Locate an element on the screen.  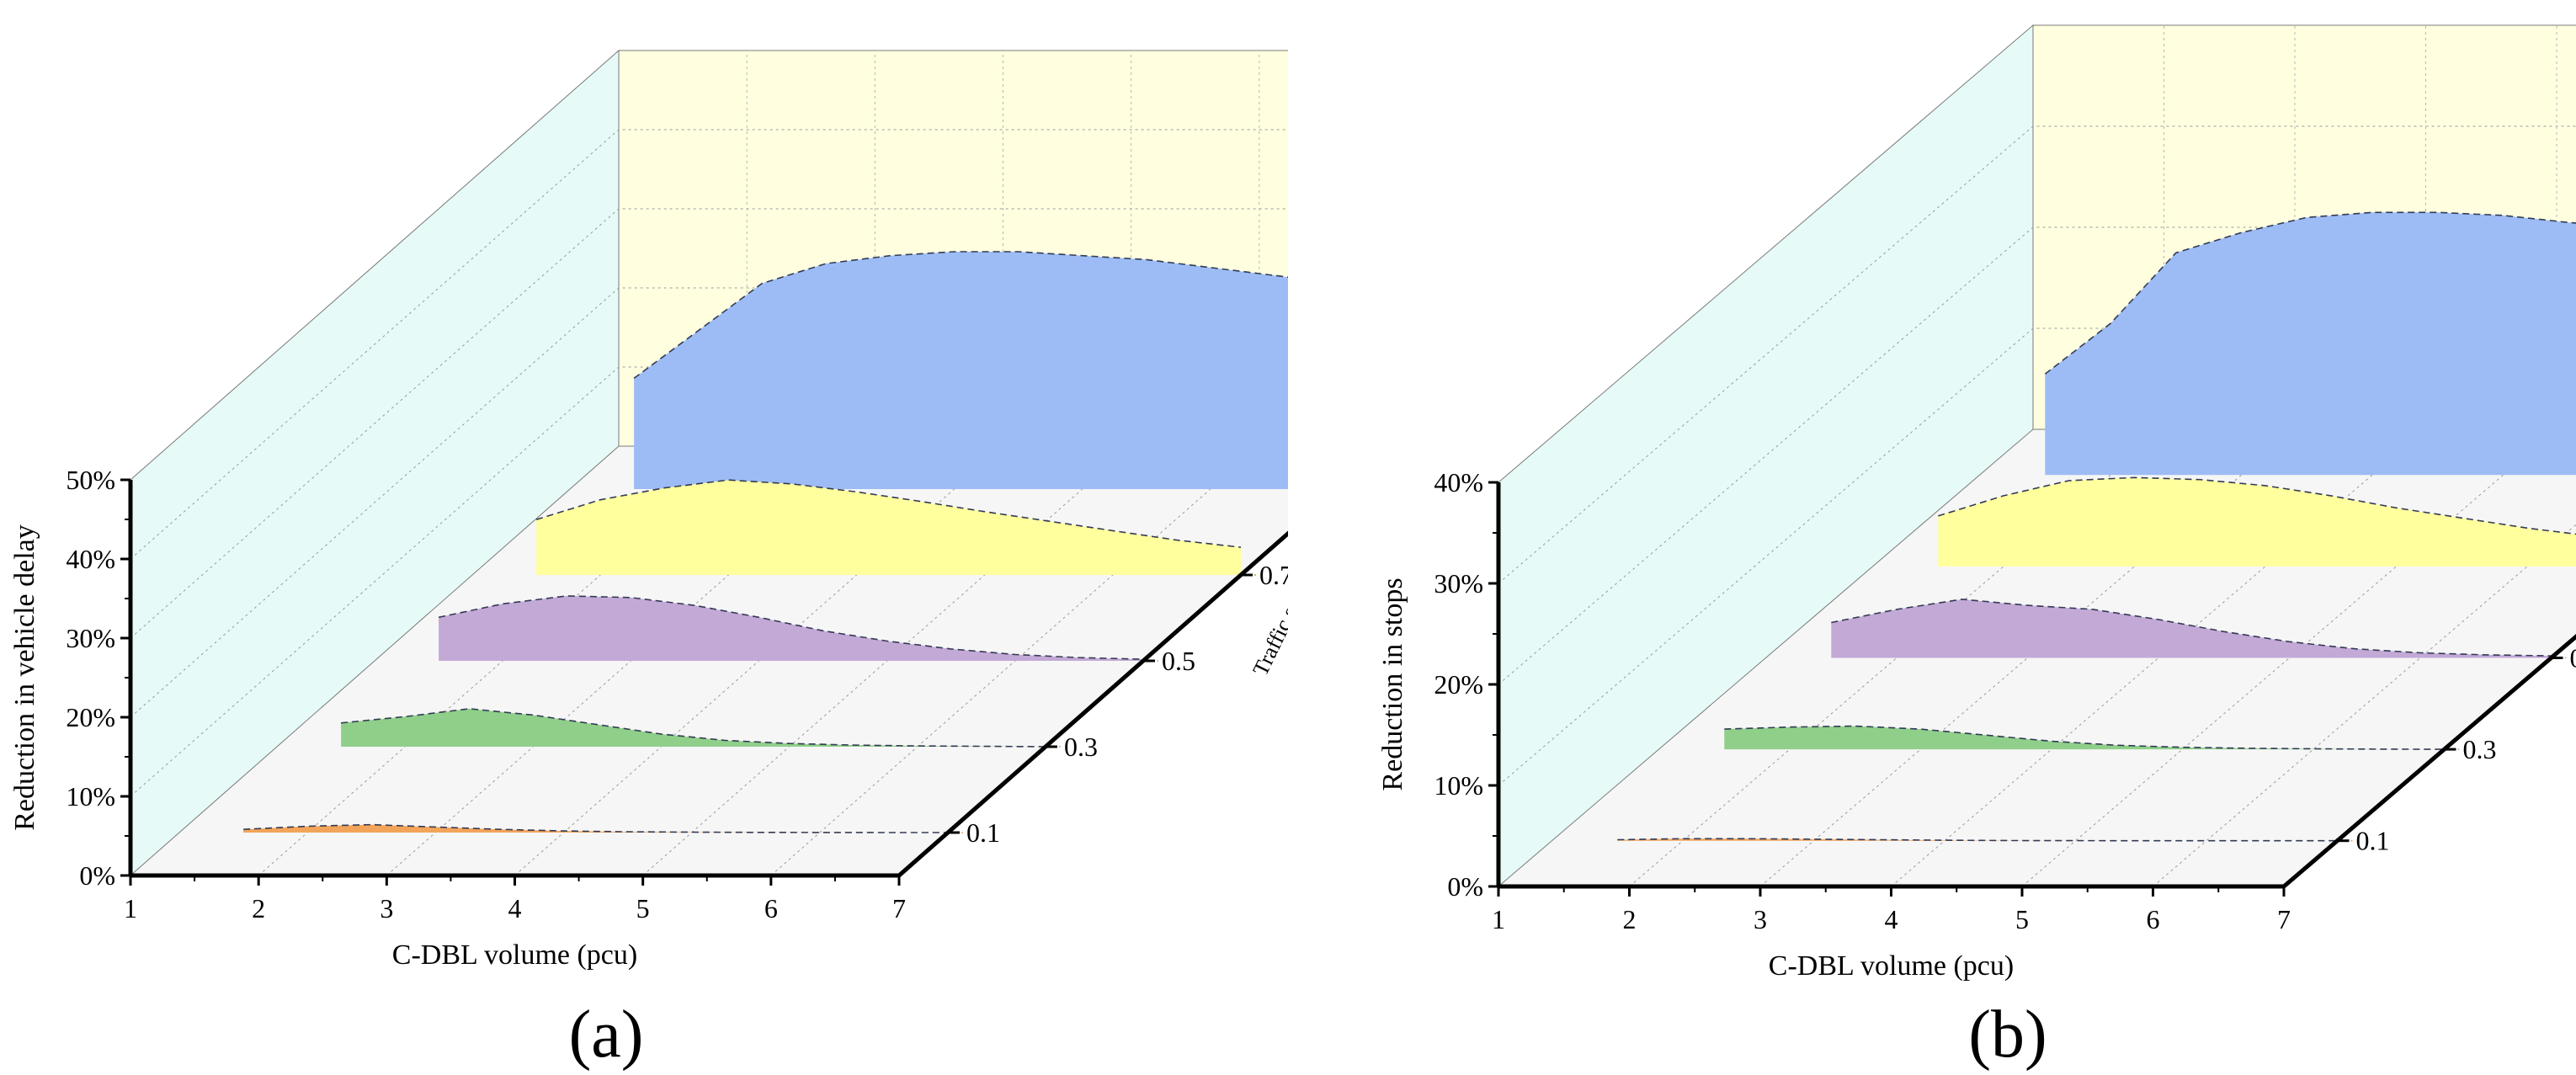
panel-label: (a) is located at coordinates (607, 1035).